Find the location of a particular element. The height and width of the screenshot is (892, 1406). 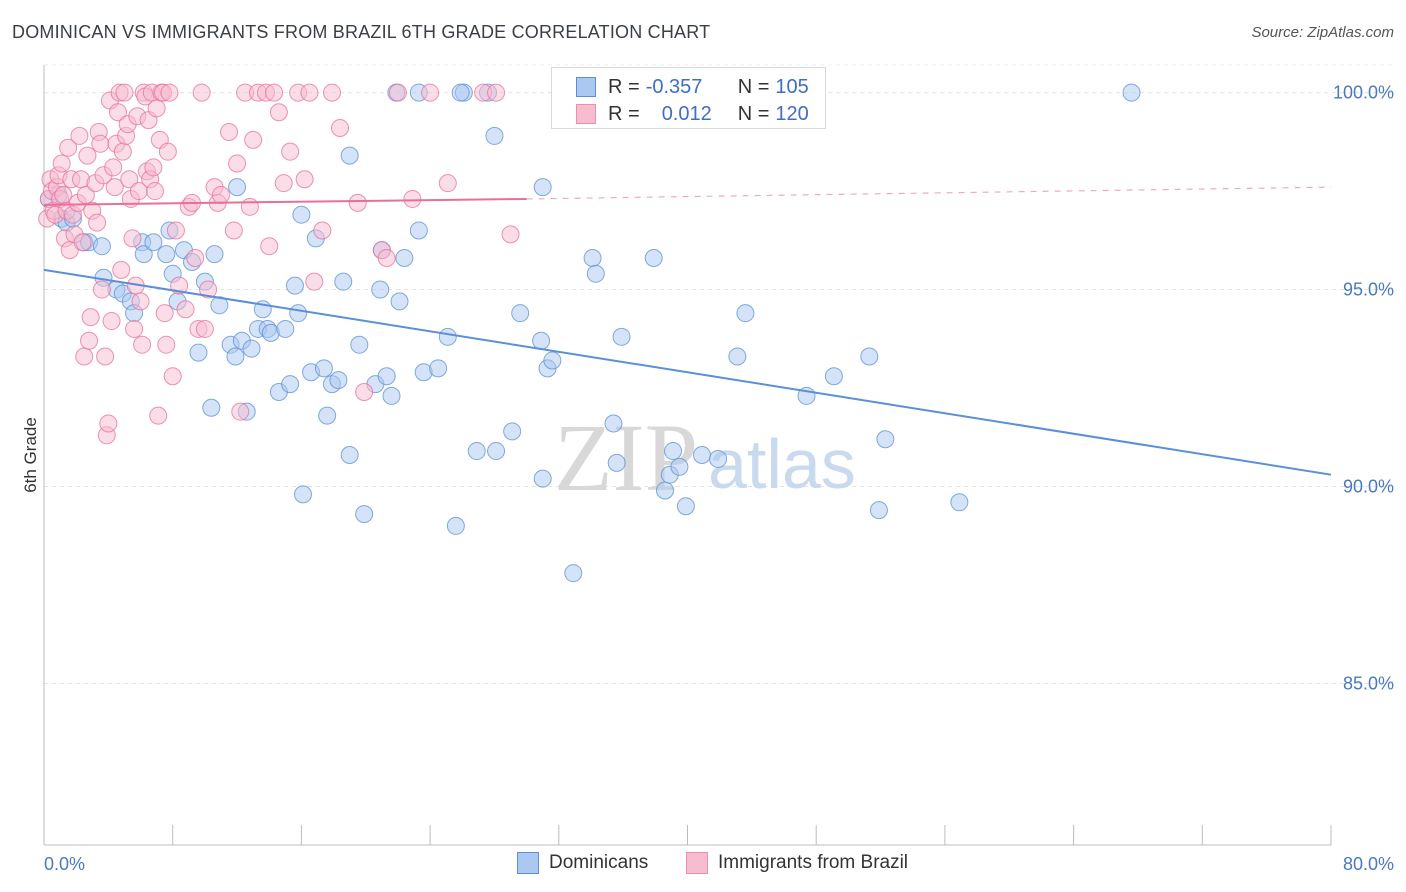

legend-label-brazil: Immigrants from Brazil is located at coordinates (813, 862).